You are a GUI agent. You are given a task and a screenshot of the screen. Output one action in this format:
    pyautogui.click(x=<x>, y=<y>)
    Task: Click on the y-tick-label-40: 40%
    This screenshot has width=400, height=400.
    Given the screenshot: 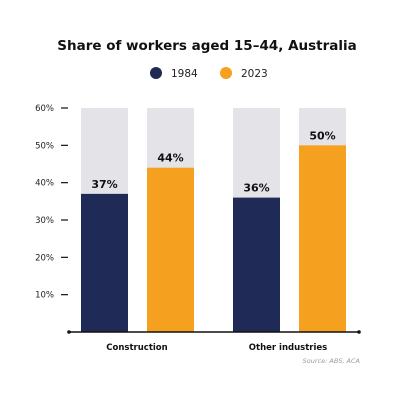 What is the action you would take?
    pyautogui.click(x=44, y=184)
    